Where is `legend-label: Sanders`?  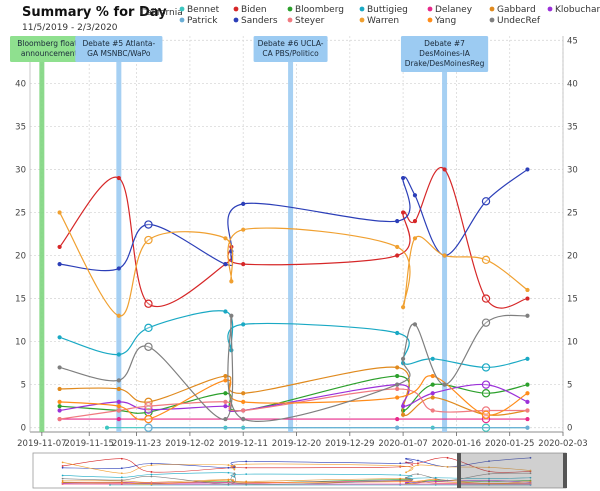
legend-label: Sanders is located at coordinates (259, 21).